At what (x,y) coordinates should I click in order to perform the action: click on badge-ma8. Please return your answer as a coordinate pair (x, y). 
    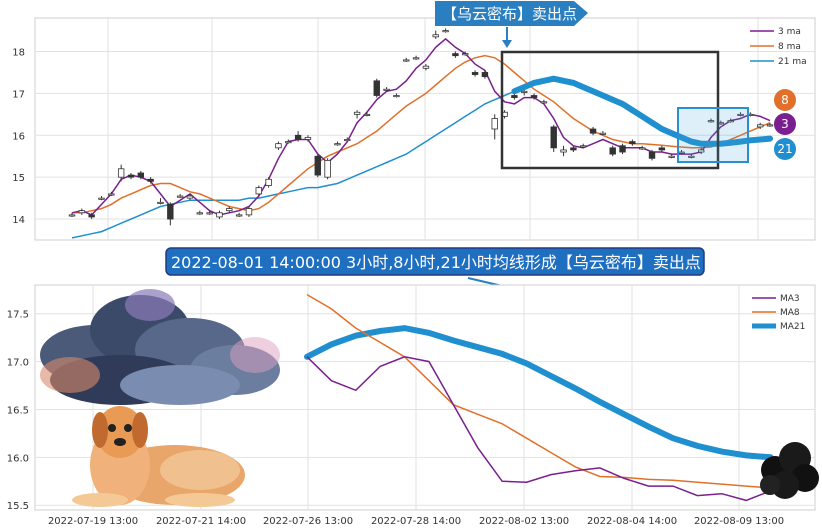
    Looking at the image, I should click on (785, 100).